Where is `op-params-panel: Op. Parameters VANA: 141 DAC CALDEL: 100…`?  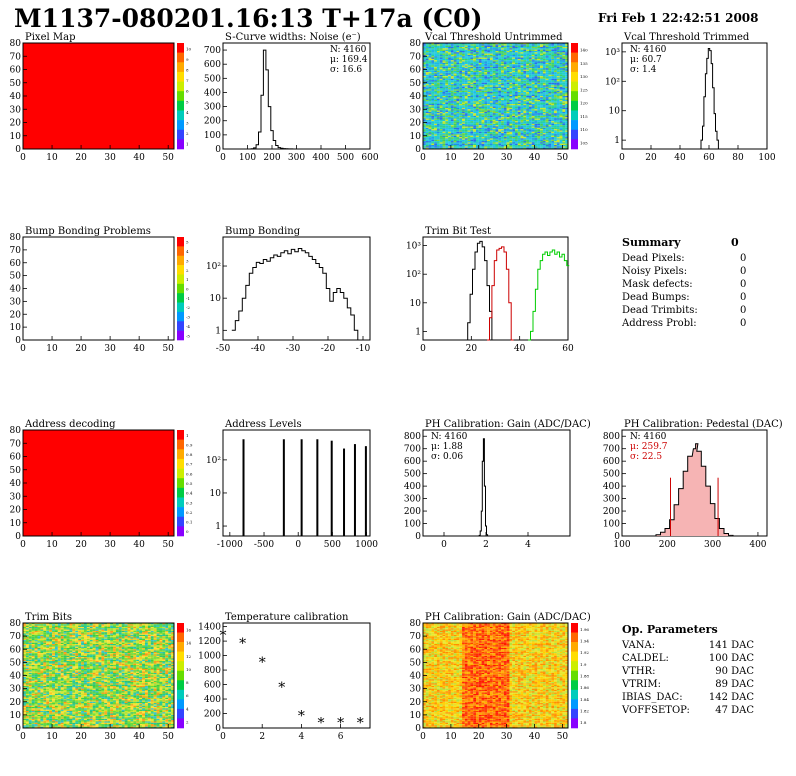
op-params-panel: Op. Parameters VANA: 141 DAC CALDEL: 100… is located at coordinates (687, 669).